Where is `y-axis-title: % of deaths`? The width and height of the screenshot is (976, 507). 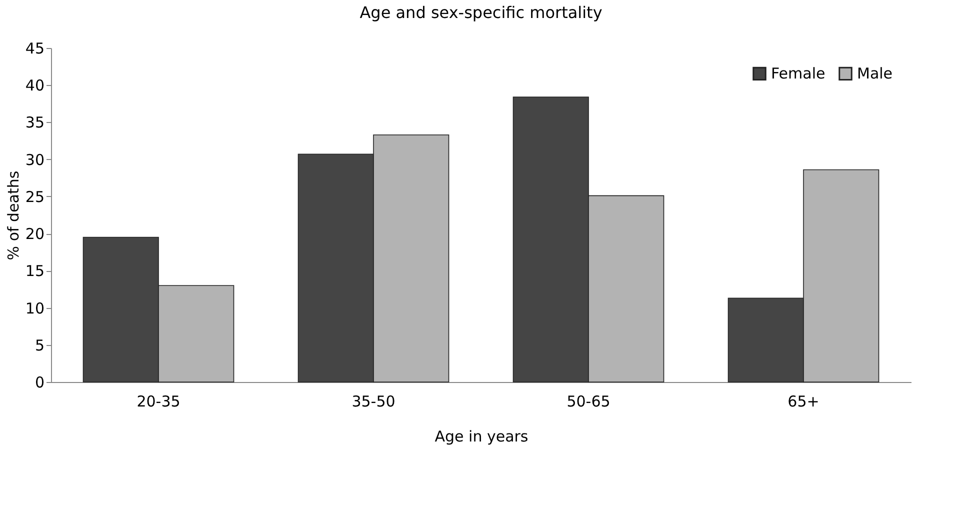
y-axis-title: % of deaths is located at coordinates (13, 215).